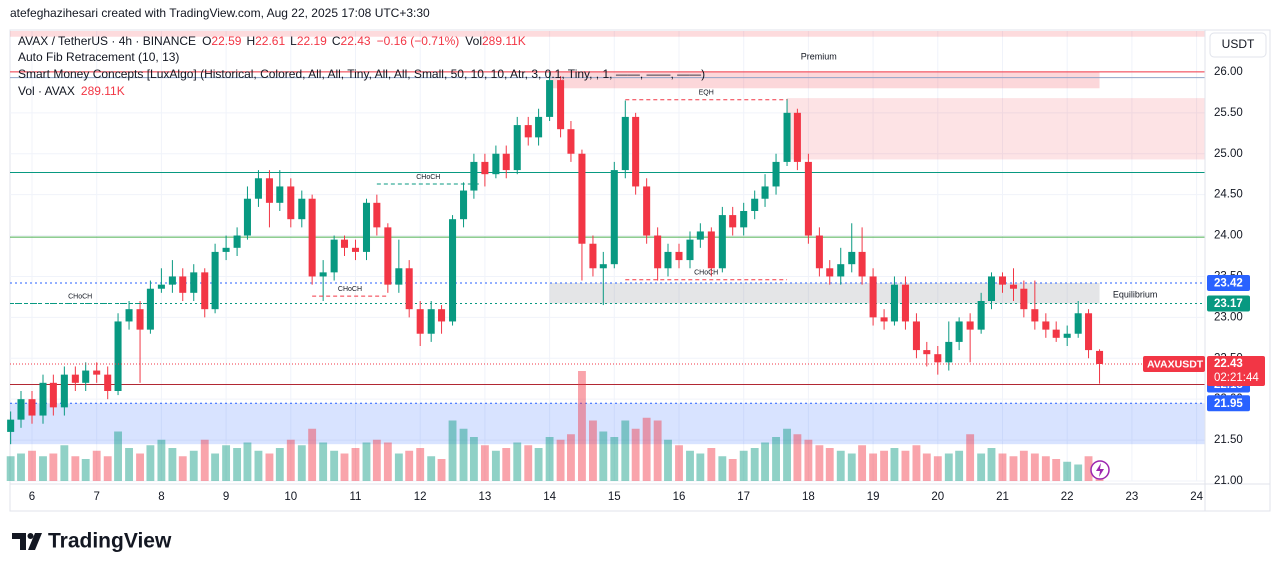  Describe the element at coordinates (98, 57) in the screenshot. I see `indicator: Auto Fib Retracement (10, 13)` at that location.